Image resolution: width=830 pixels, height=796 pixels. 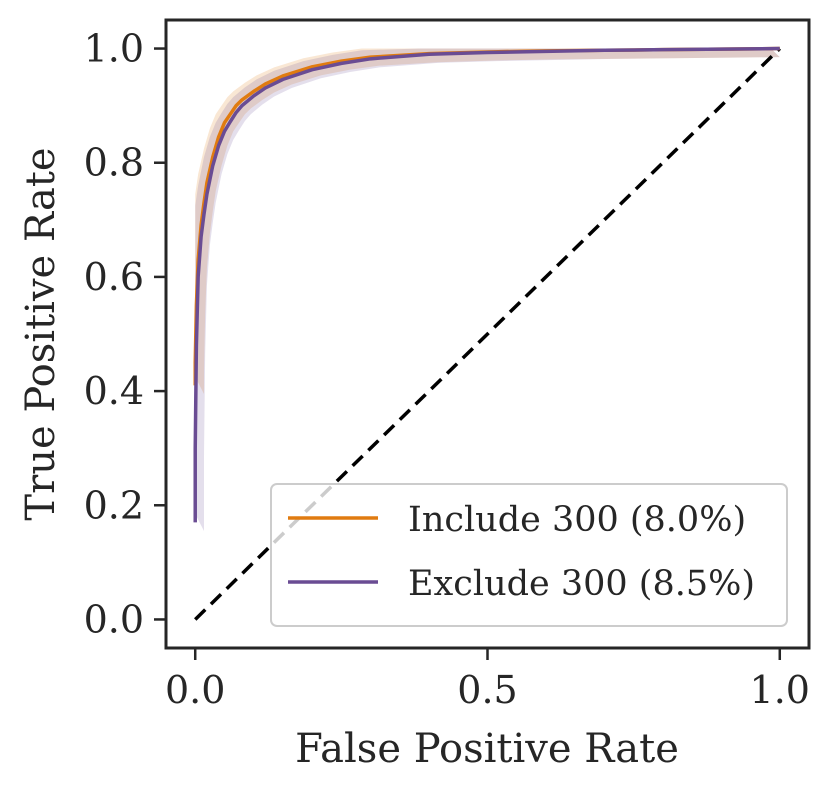 What do you see at coordinates (41, 333) in the screenshot?
I see `y-axis-title: True Positive Rate` at bounding box center [41, 333].